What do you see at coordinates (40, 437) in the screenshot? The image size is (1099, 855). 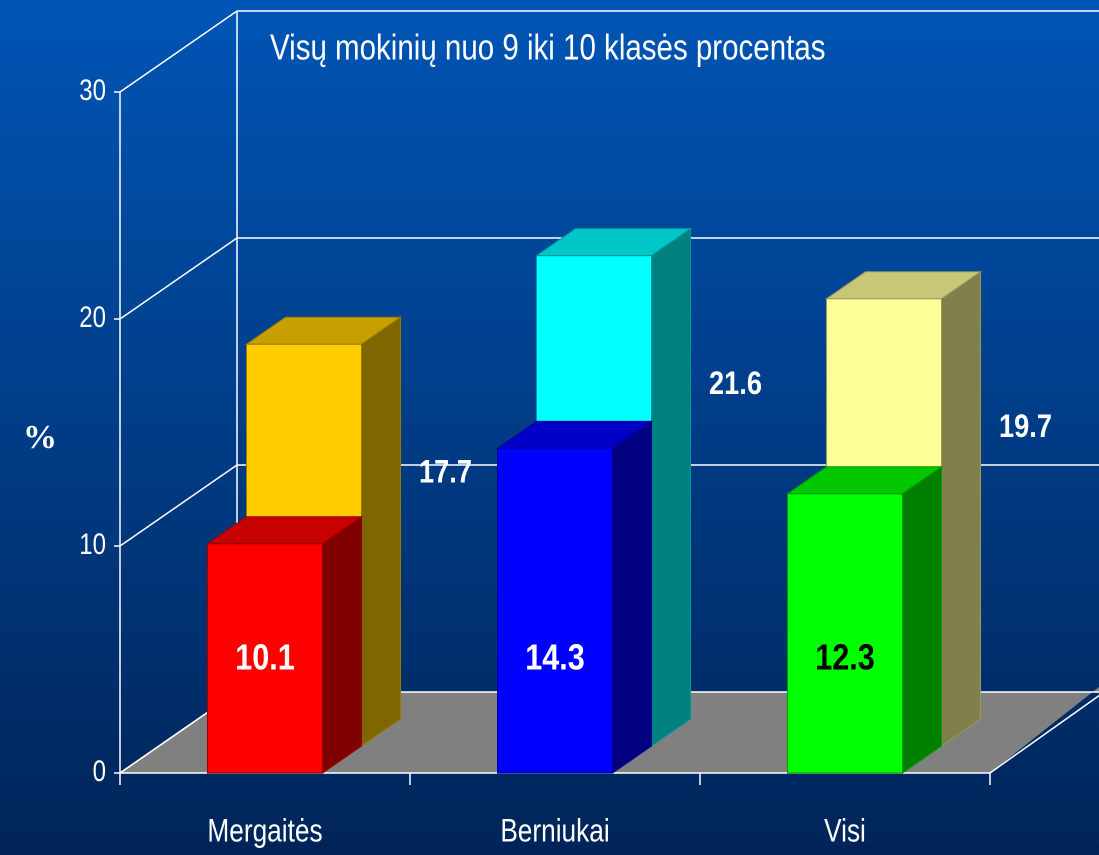 I see `y-axis-label: %` at bounding box center [40, 437].